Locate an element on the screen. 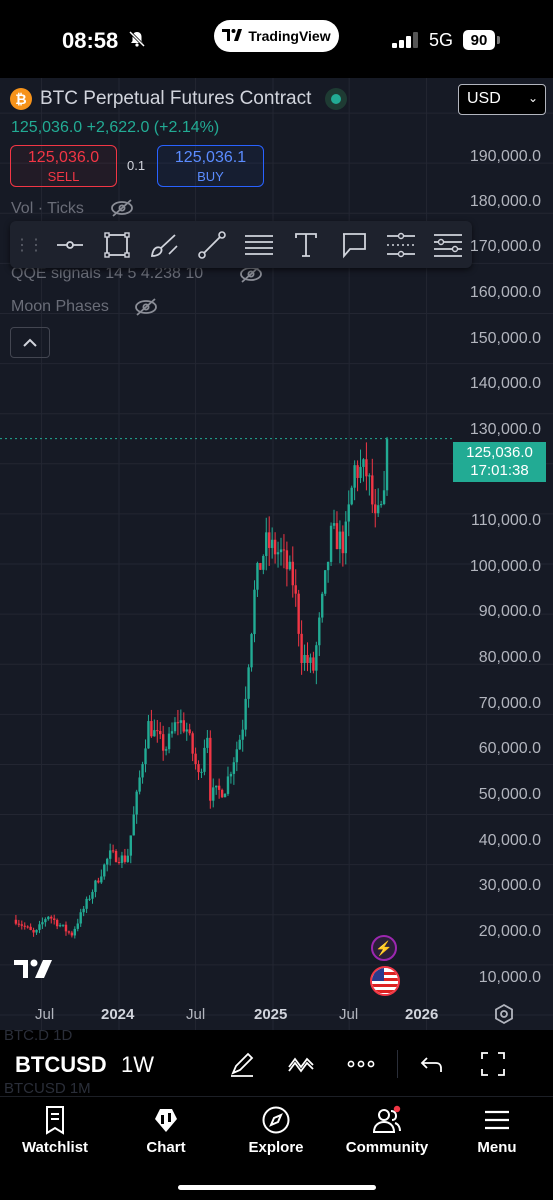 The height and width of the screenshot is (1200, 553). symbol-search-button: BTCUSD is located at coordinates (61, 1064).